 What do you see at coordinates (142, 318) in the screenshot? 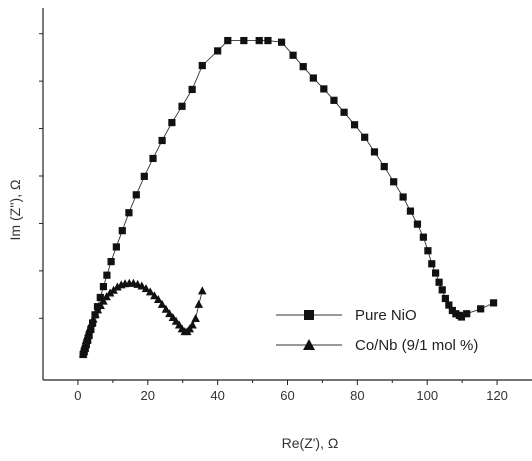
I see `series-conb` at bounding box center [142, 318].